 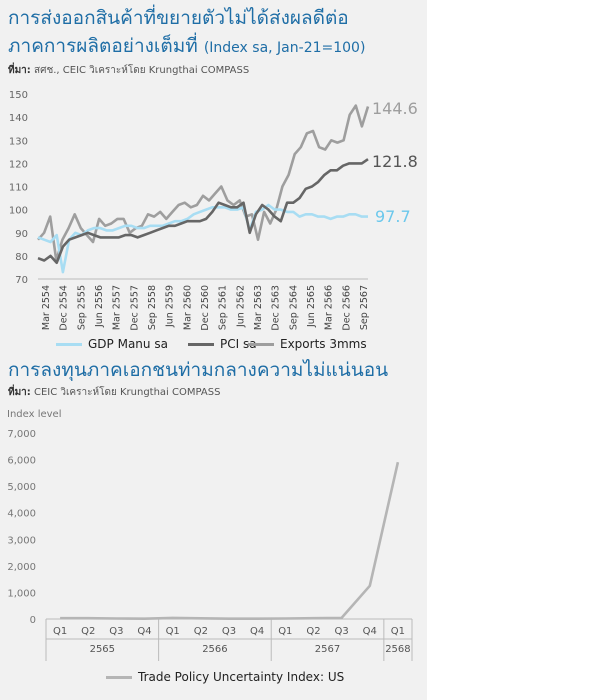 I want to click on chart1-y-tick-label: 140, so click(x=18, y=118).